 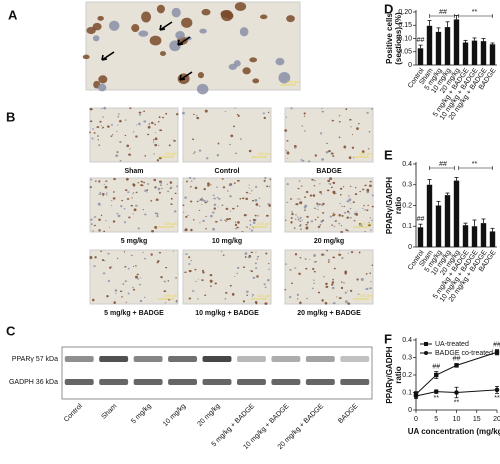 I want to click on micrograph, so click(x=329, y=135).